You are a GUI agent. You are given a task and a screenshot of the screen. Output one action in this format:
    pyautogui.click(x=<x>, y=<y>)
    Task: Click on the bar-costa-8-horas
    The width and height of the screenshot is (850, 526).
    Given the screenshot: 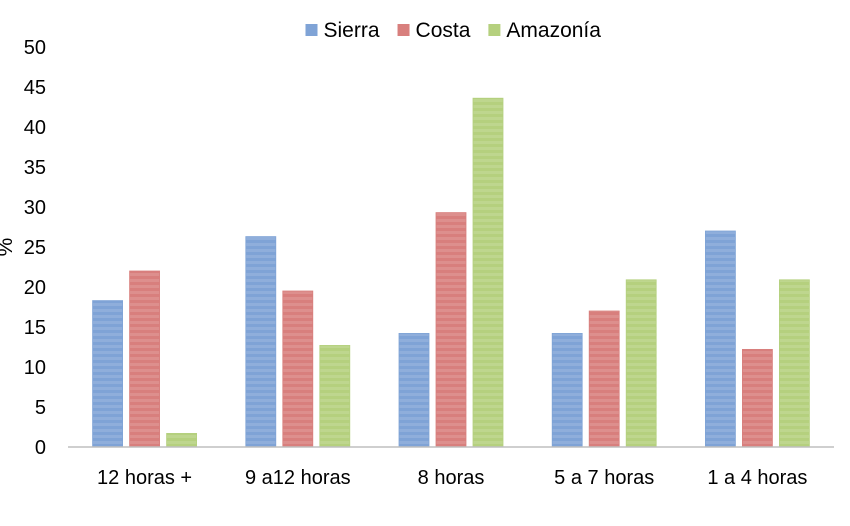 What is the action you would take?
    pyautogui.click(x=451, y=330)
    